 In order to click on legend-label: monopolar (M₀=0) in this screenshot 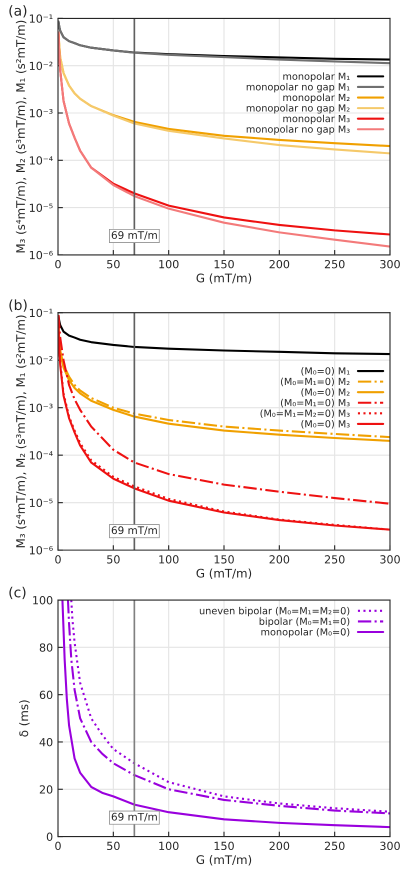, I will do `click(305, 633)`.